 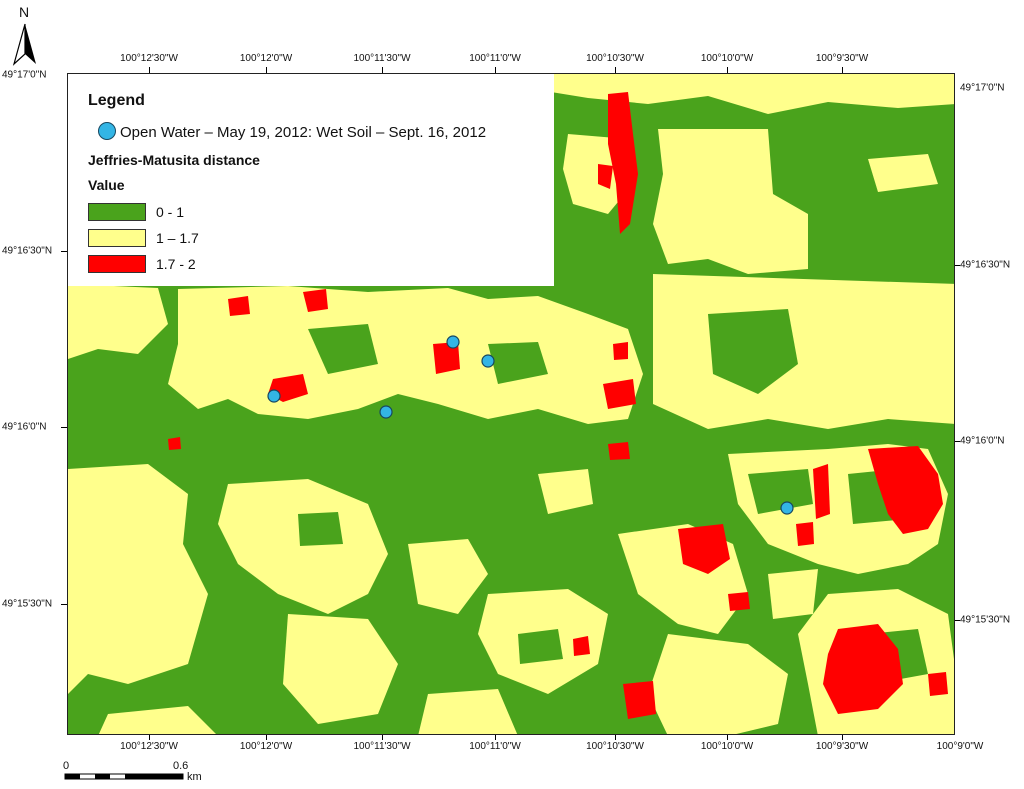 What do you see at coordinates (495, 58) in the screenshot?
I see `top-tick-label: 100°11'0"W` at bounding box center [495, 58].